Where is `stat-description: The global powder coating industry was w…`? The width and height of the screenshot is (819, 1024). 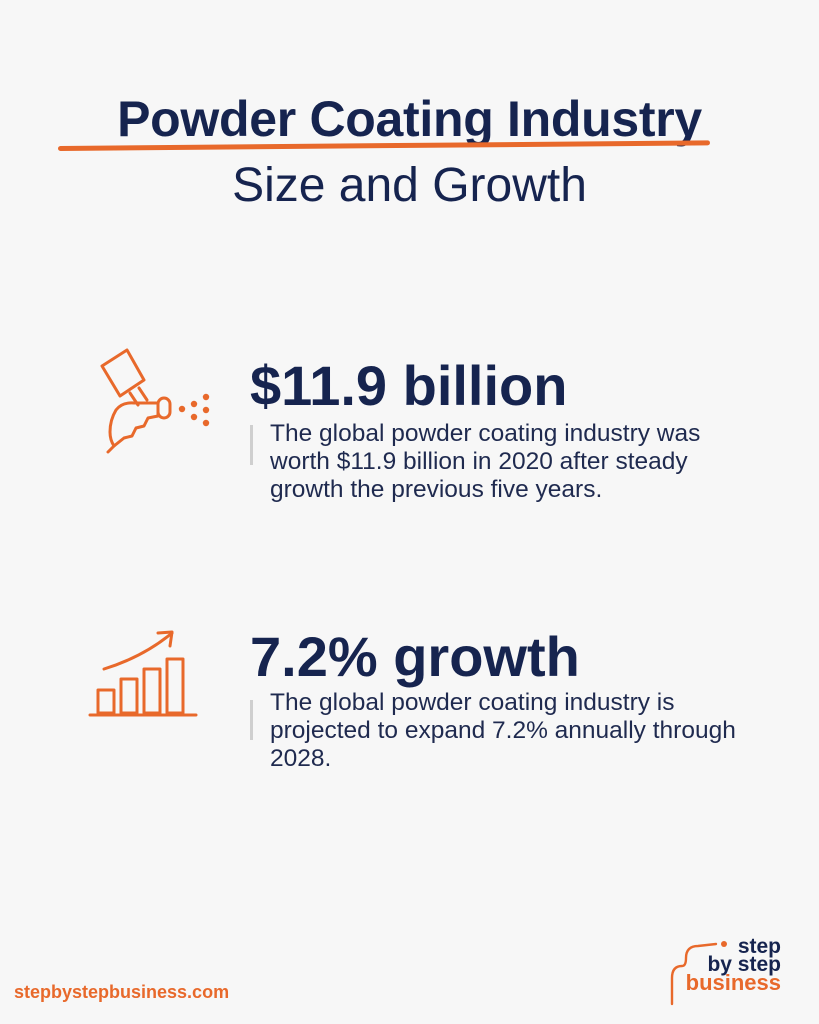 stat-description: The global powder coating industry was w… is located at coordinates (485, 461).